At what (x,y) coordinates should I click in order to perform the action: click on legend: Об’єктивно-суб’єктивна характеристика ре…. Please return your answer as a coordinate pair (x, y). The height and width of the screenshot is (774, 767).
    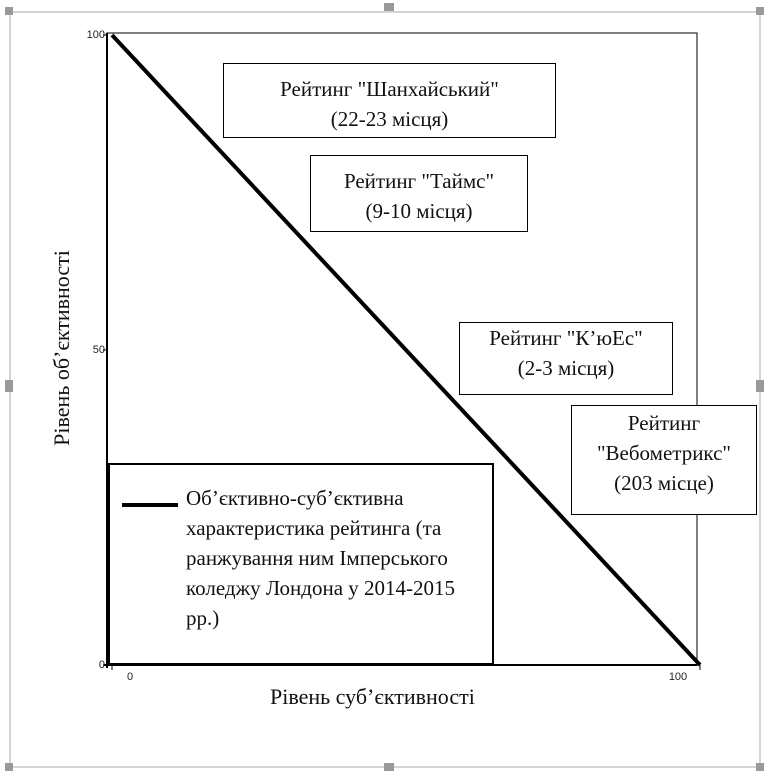
    Looking at the image, I should click on (301, 564).